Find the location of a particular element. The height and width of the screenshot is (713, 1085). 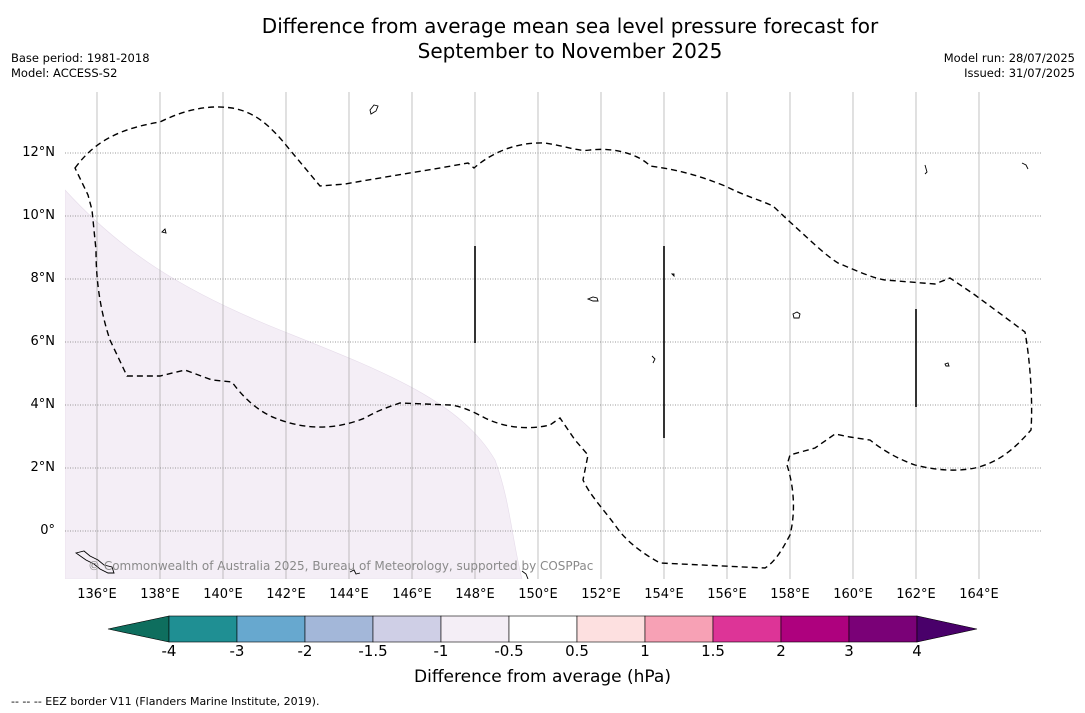

colorbar-extend-high is located at coordinates (947, 629).